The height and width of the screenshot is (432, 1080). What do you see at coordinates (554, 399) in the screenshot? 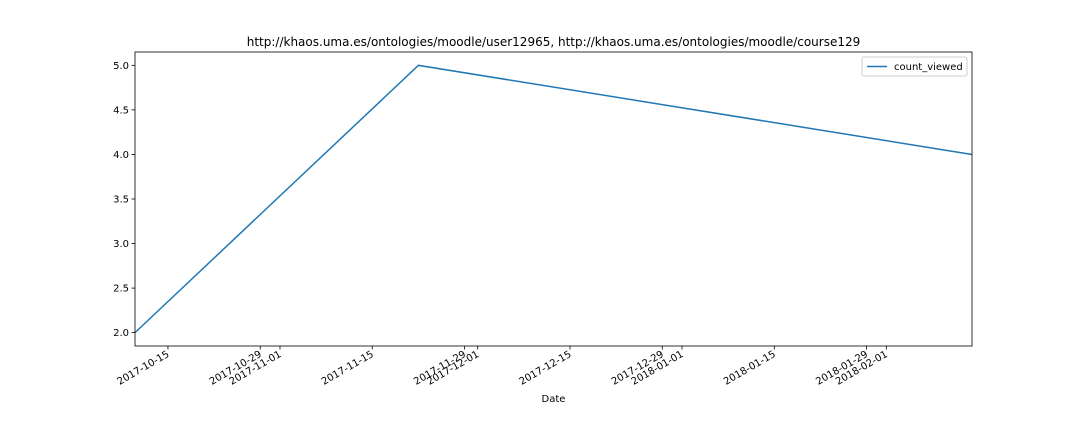
I see `x-axis-label: Date` at bounding box center [554, 399].